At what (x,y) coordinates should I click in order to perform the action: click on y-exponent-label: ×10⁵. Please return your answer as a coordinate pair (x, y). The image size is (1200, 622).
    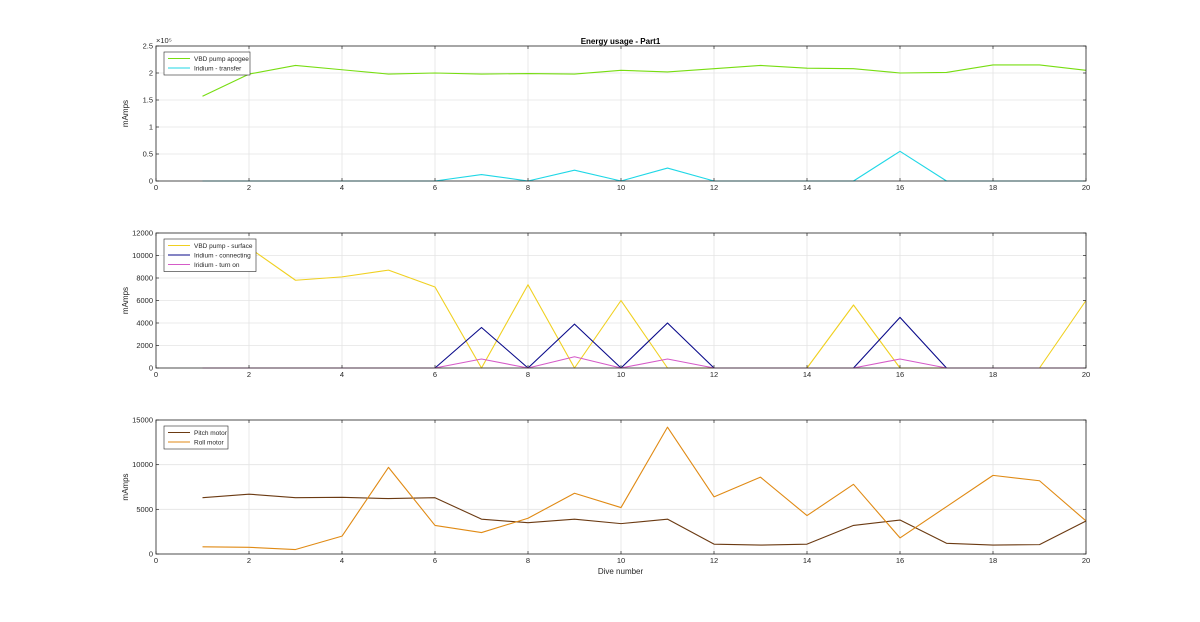
    Looking at the image, I should click on (164, 40).